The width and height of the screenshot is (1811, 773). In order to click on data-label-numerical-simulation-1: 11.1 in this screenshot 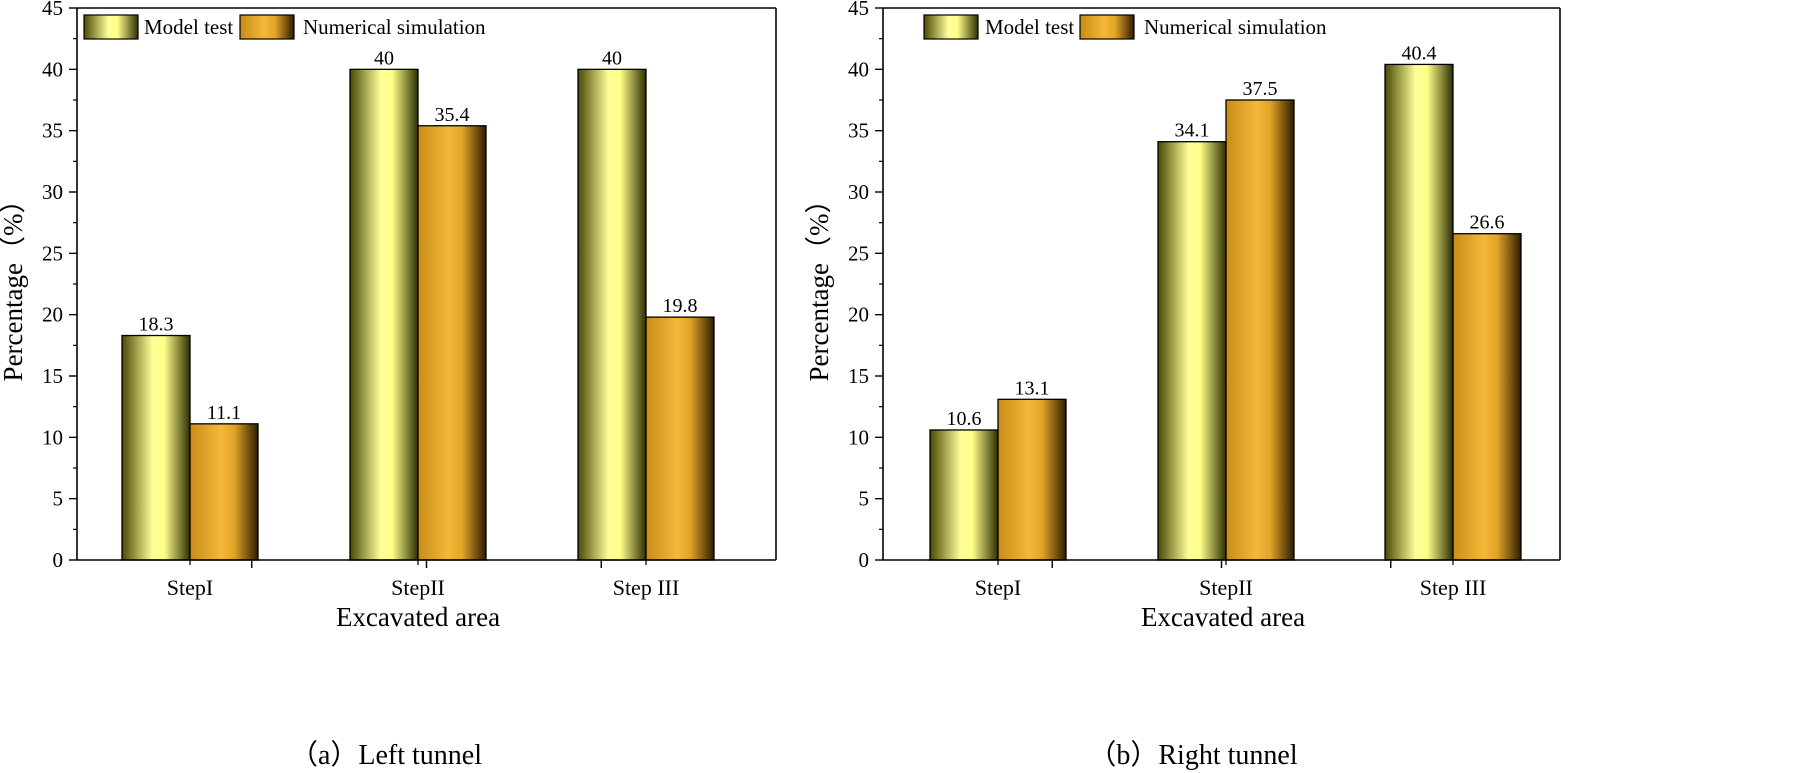, I will do `click(224, 413)`.